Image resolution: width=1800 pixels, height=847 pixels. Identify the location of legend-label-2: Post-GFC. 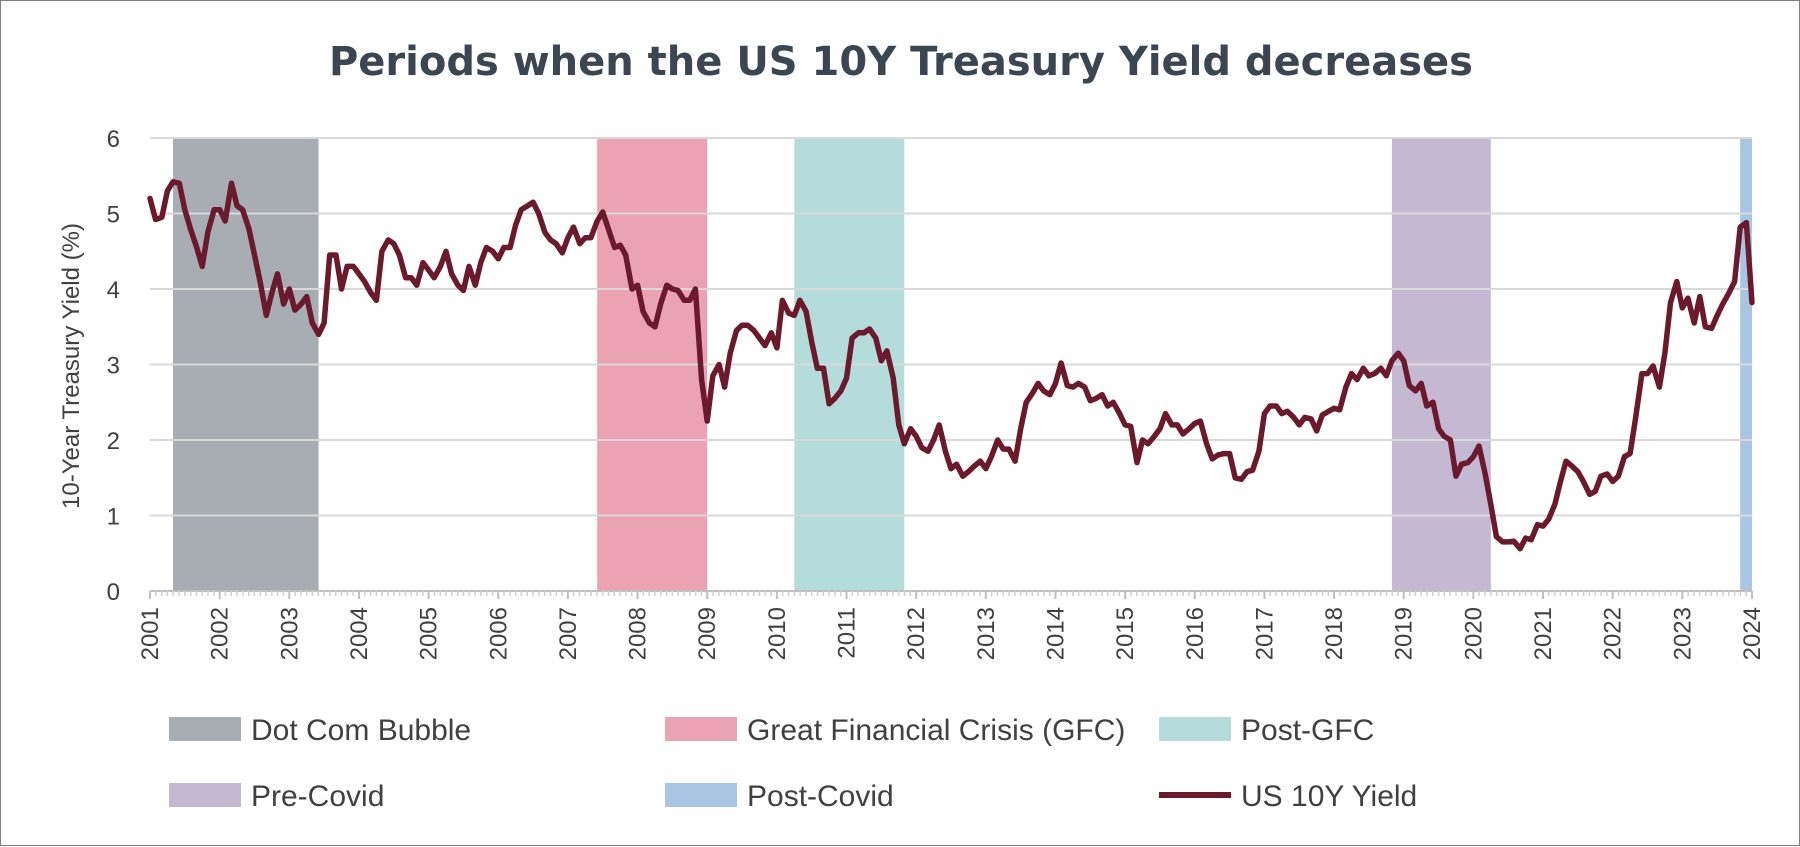
(1307, 730).